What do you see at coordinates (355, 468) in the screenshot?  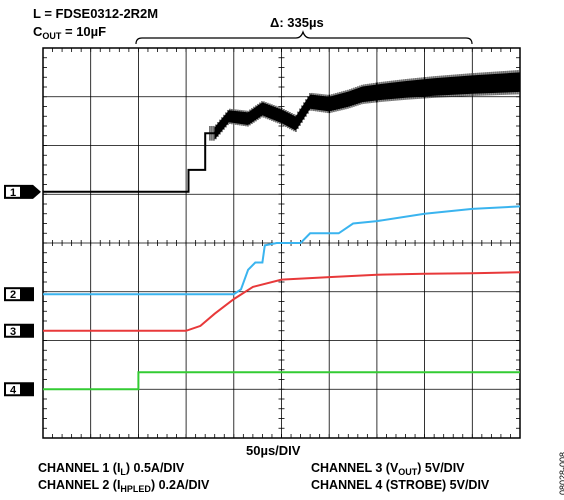 I see `ch3-pre: CHANNEL 3 (V` at bounding box center [355, 468].